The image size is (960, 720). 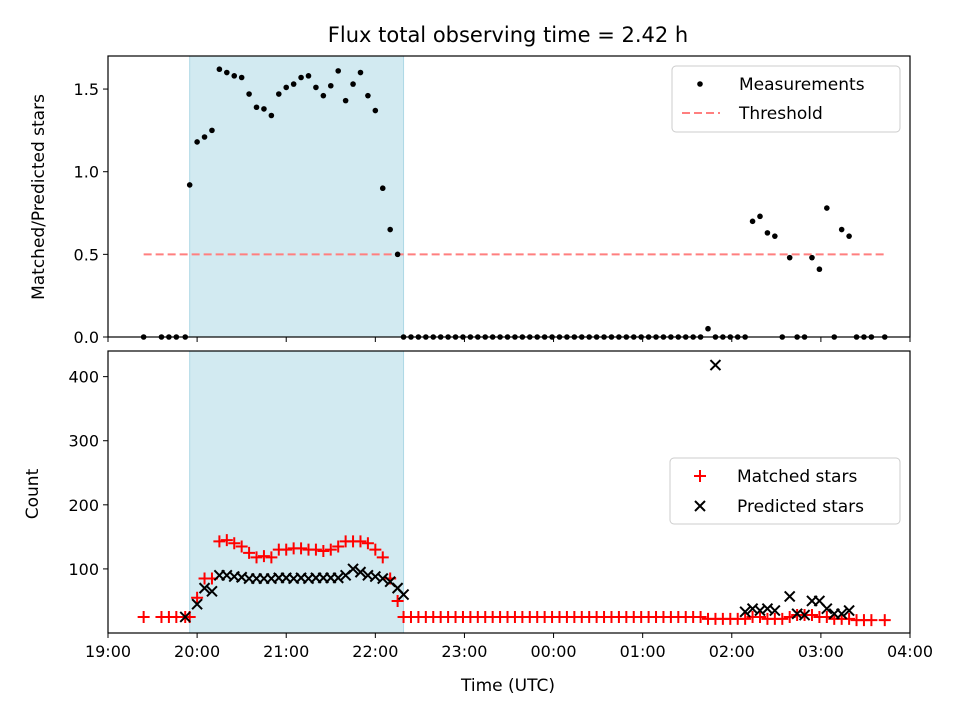 I want to click on x-tick-label: 21:00, so click(x=286, y=651).